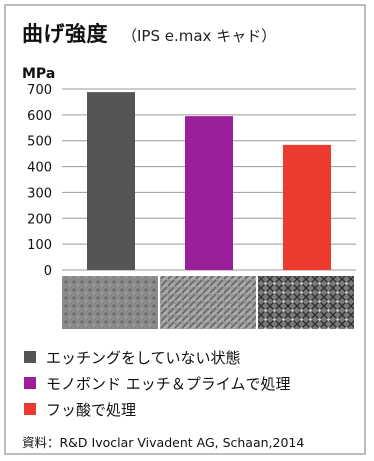 The height and width of the screenshot is (461, 374). Describe the element at coordinates (143, 357) in the screenshot. I see `legend-label-untreated: エッチングをしていない状態` at that location.